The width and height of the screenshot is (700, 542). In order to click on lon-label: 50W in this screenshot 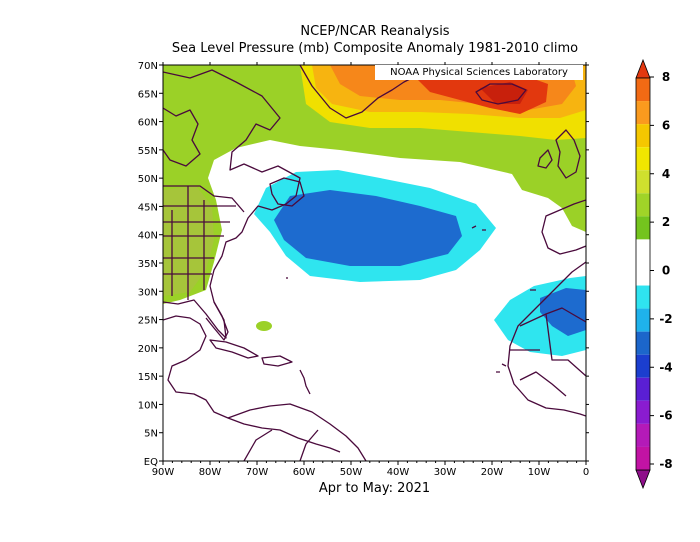, I will do `click(351, 472)`.